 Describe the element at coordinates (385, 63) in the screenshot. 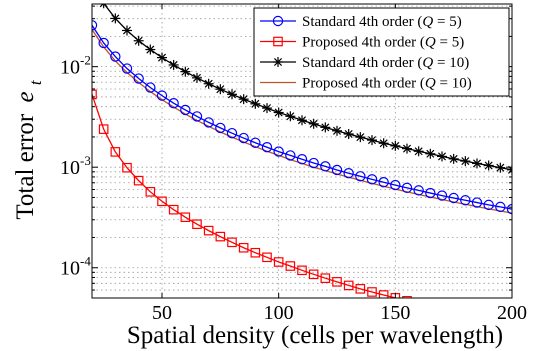

I see `legend-label: Standard 4th order (Q = 10)` at that location.